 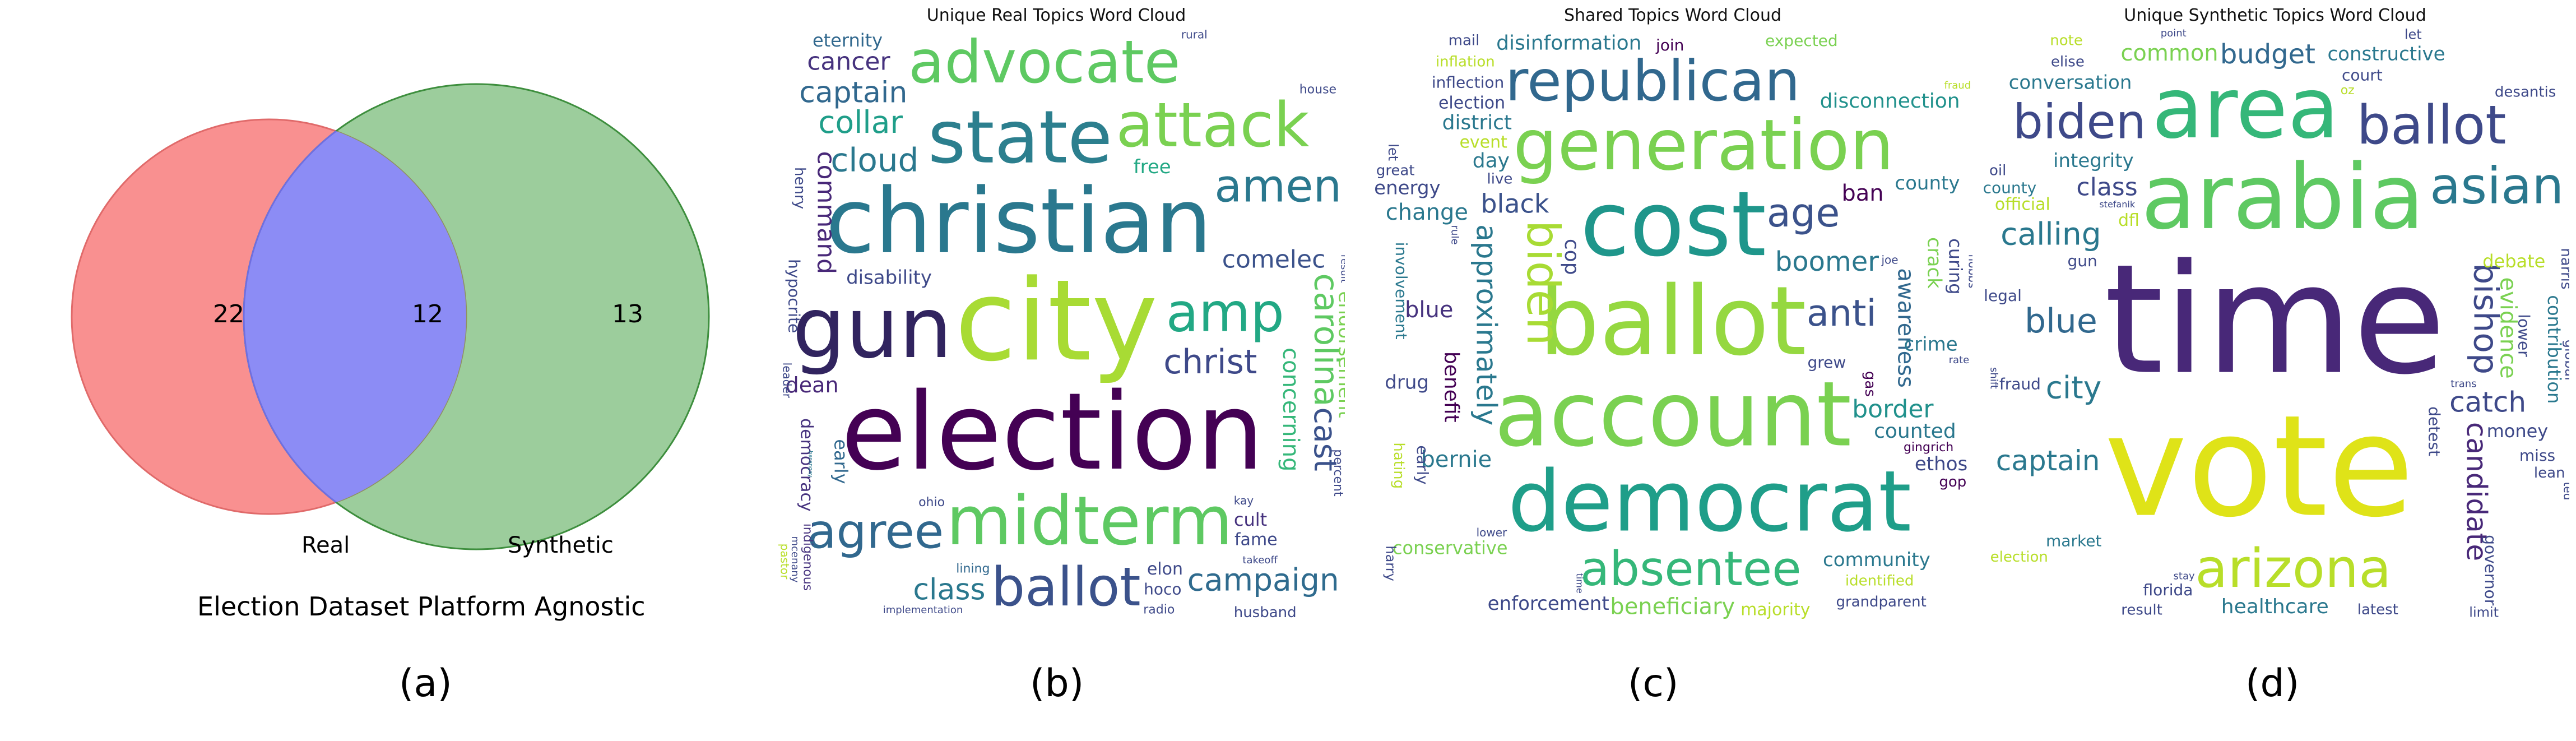 What do you see at coordinates (1842, 314) in the screenshot?
I see `cloud-word: anti` at bounding box center [1842, 314].